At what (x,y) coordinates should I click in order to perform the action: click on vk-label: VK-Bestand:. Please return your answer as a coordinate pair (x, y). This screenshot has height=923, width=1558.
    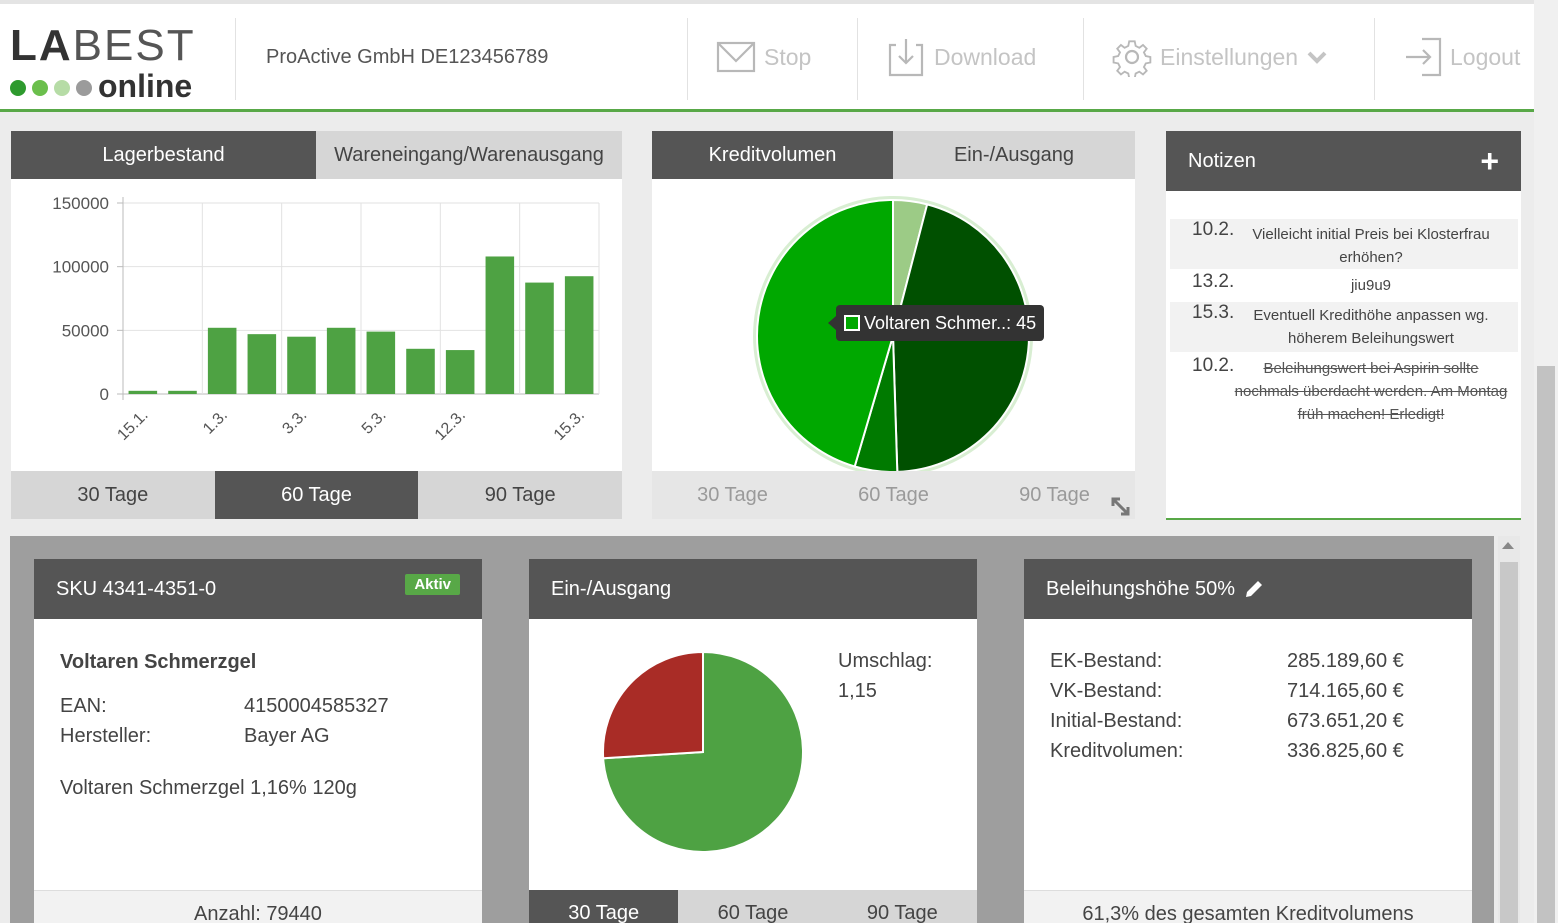
    Looking at the image, I should click on (1106, 691).